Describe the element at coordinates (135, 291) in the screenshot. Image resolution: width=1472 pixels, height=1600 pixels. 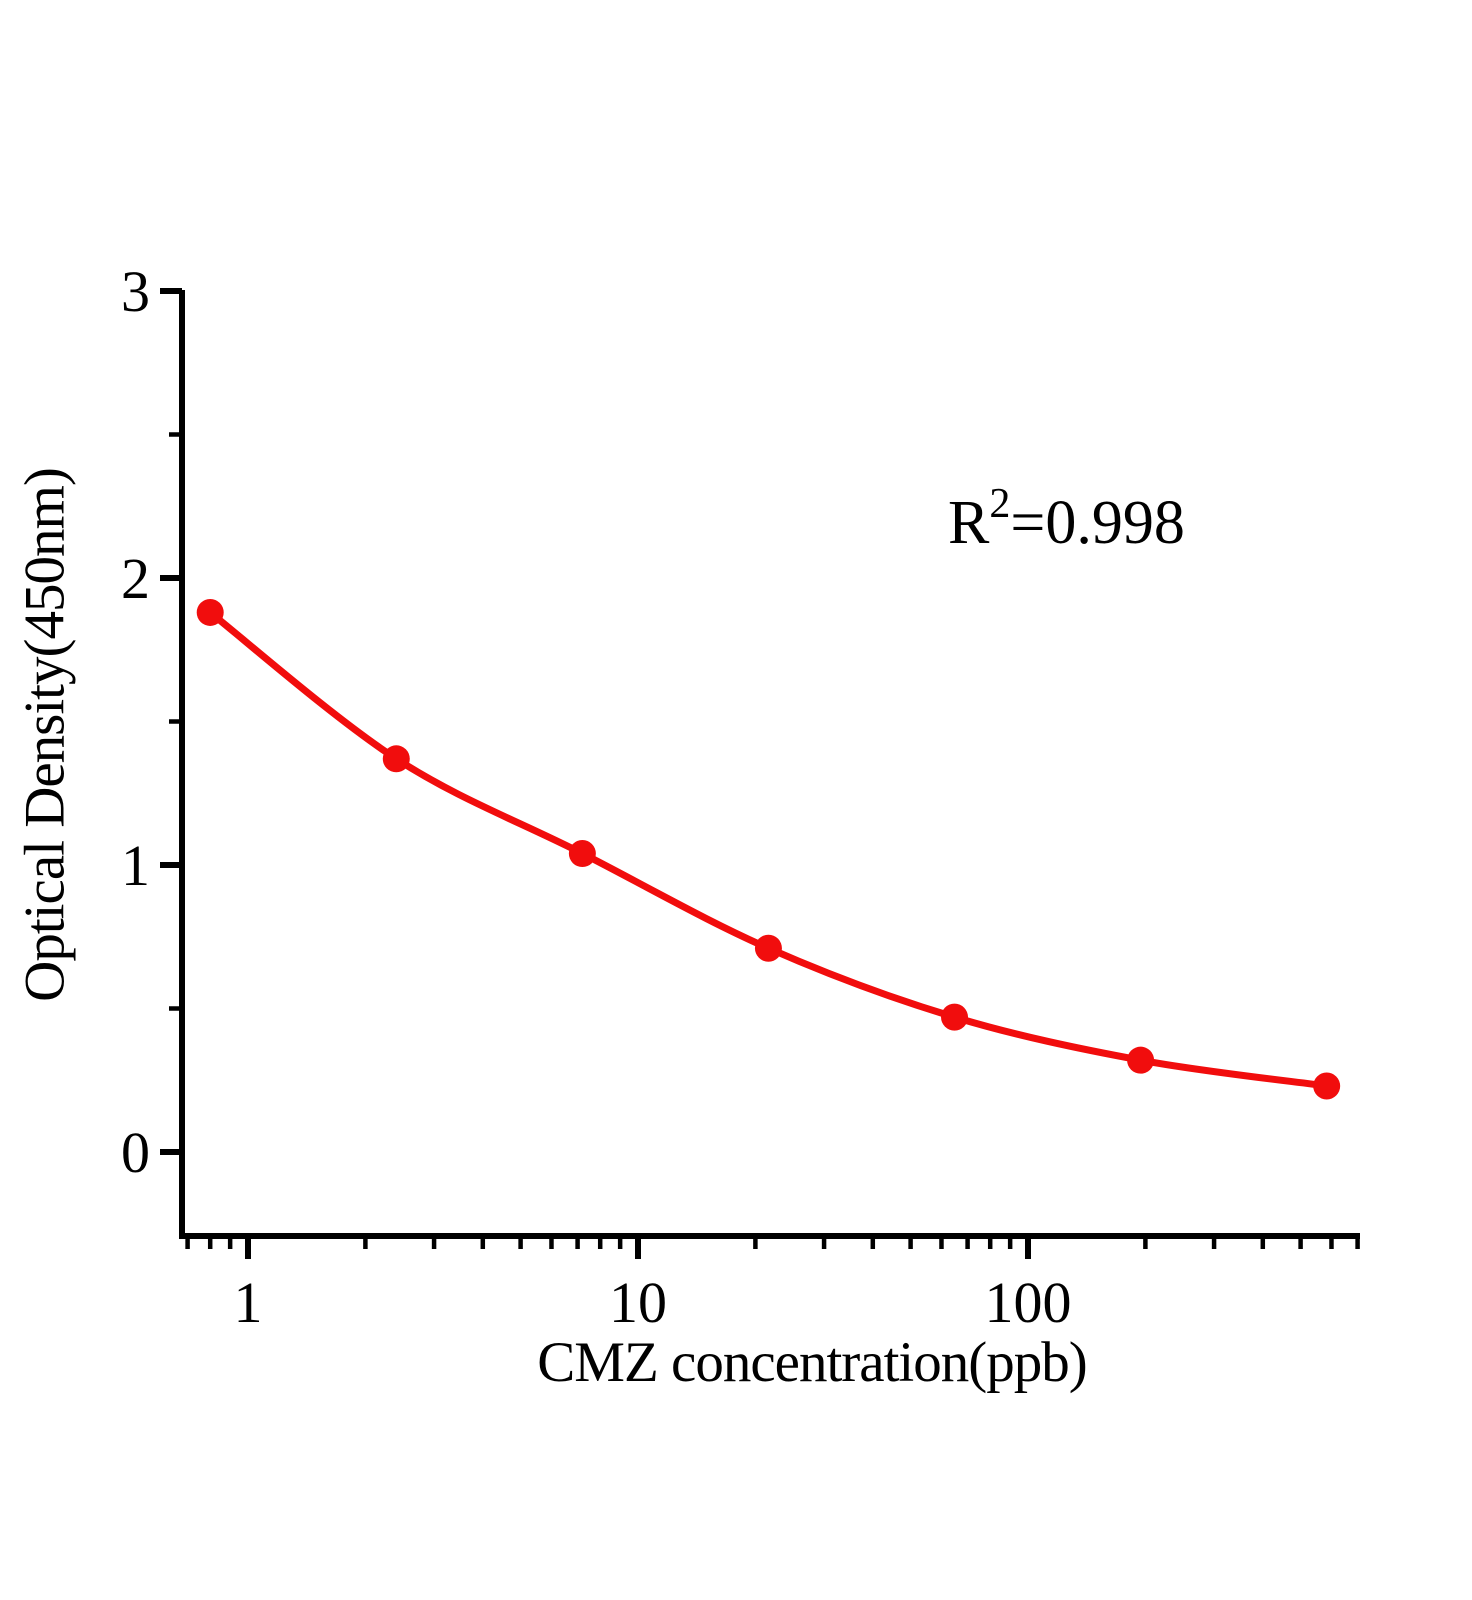
I see `y-tick-label: 3` at that location.